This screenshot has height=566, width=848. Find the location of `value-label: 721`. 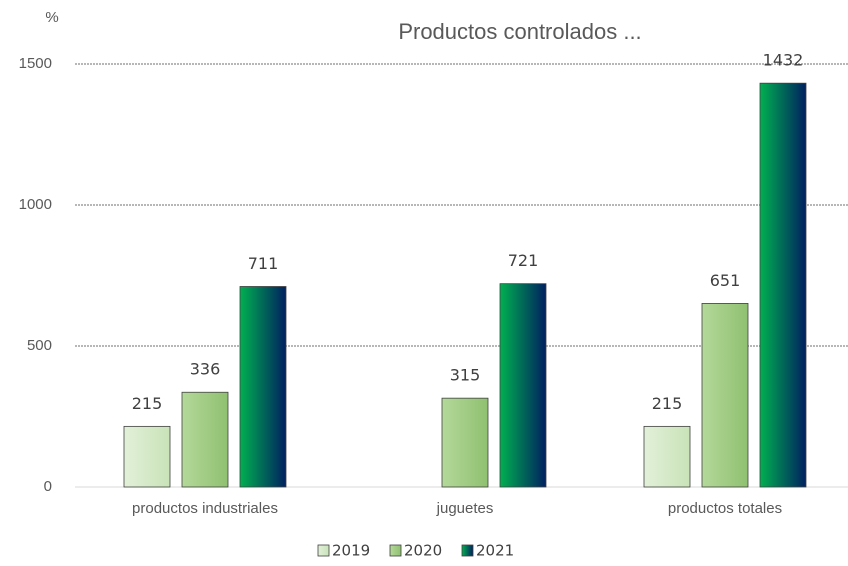

value-label: 721 is located at coordinates (523, 260).